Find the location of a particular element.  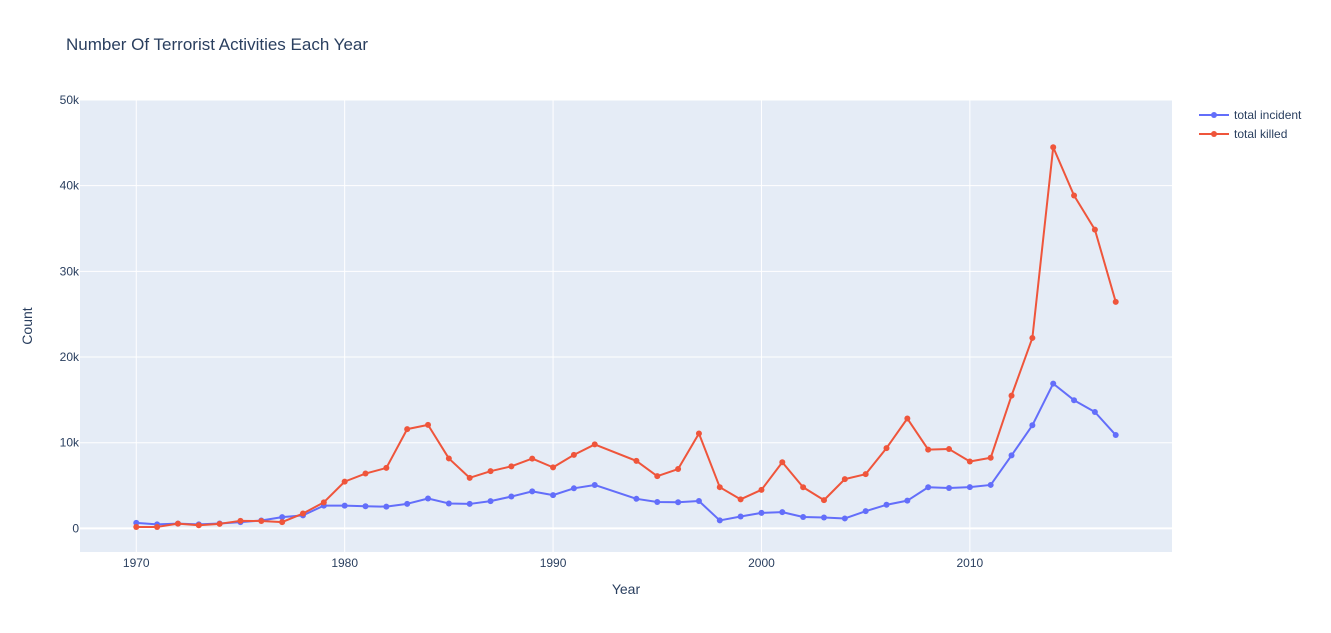

legend-swatch-marker is located at coordinates (1214, 115).